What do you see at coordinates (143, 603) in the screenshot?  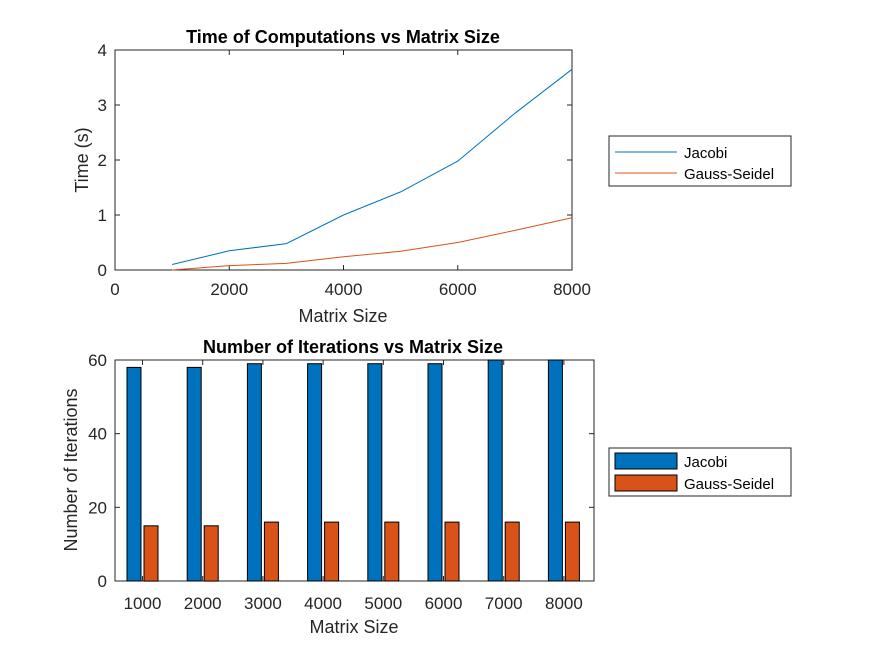 I see `x-tick-label: 1000` at bounding box center [143, 603].